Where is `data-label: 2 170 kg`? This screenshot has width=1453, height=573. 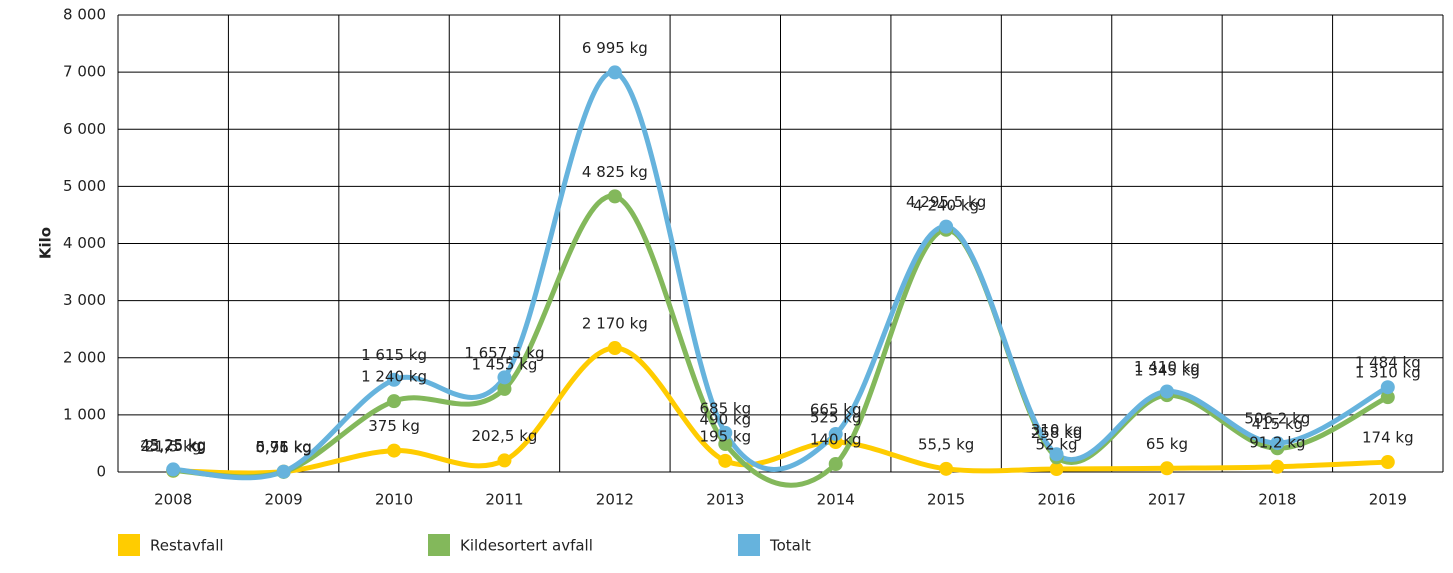
data-label: 2 170 kg is located at coordinates (615, 324).